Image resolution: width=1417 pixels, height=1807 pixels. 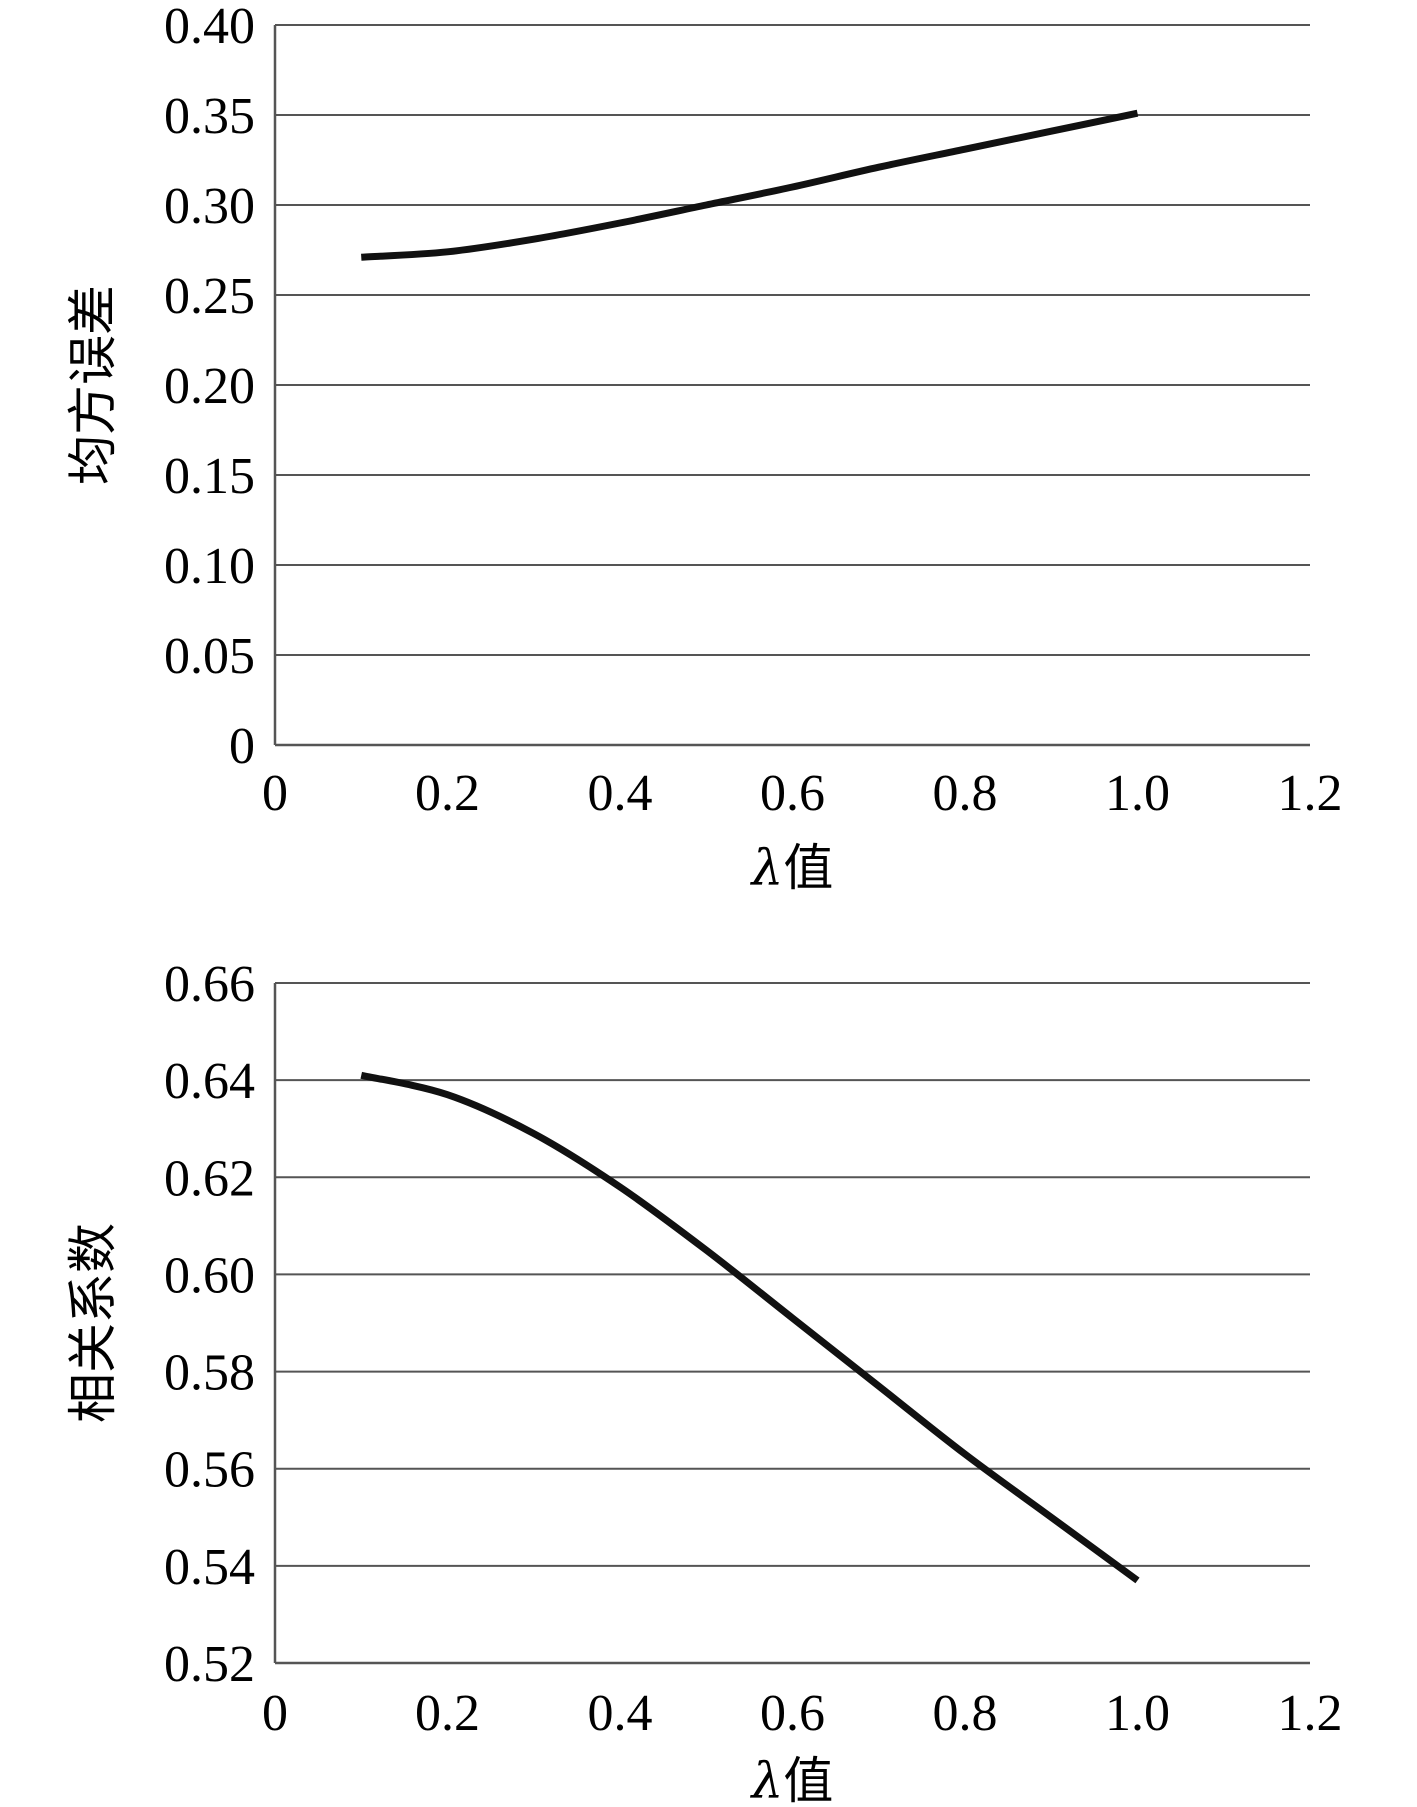 What do you see at coordinates (209, 1275) in the screenshot?
I see `y-tick-label: 0.60` at bounding box center [209, 1275].